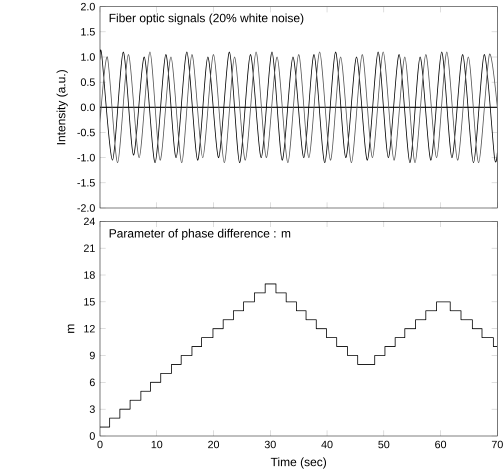 This screenshot has width=504, height=476. Describe the element at coordinates (440, 444) in the screenshot. I see `x-tick-label: 60` at that location.